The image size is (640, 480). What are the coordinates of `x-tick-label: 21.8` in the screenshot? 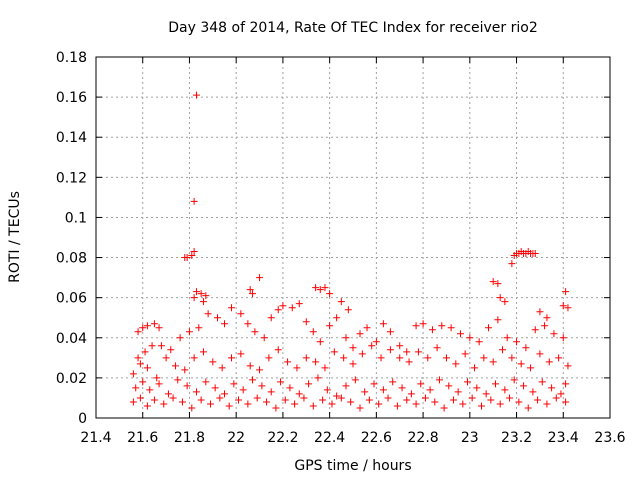 It's located at (189, 438).